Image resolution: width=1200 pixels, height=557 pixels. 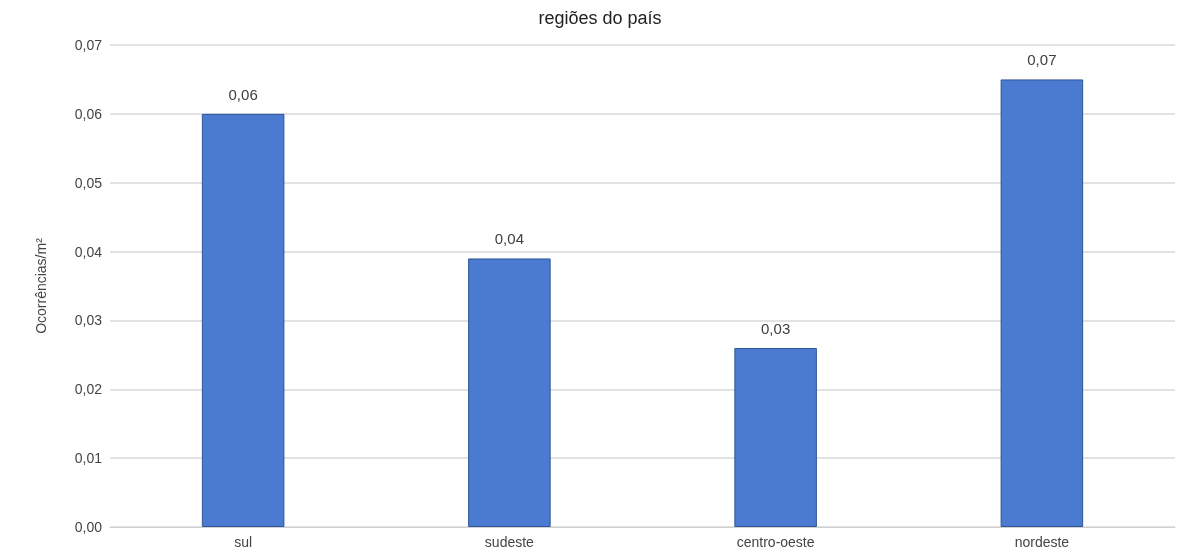 I want to click on y-tick-label: 0,07, so click(x=88, y=45).